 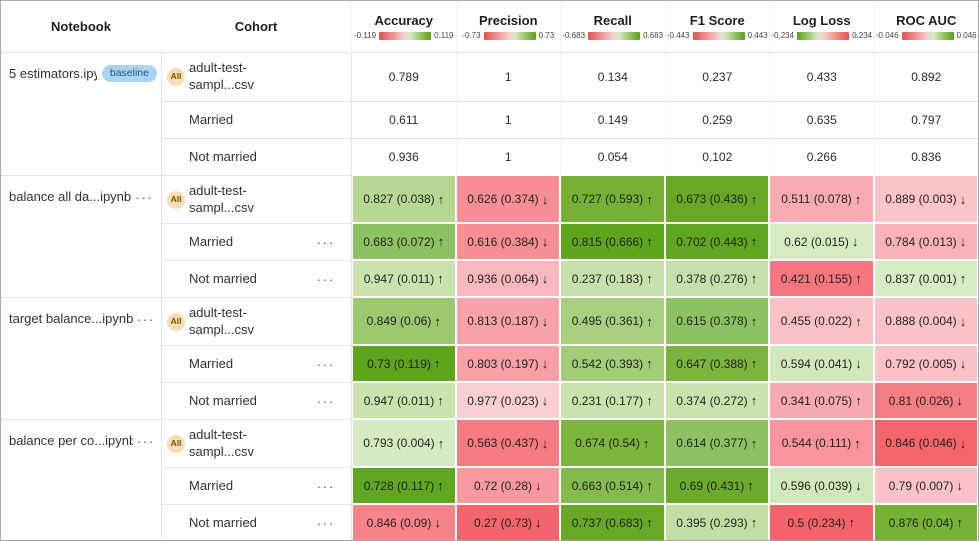 I want to click on metric-value: 0.663 (0.514), so click(x=607, y=485).